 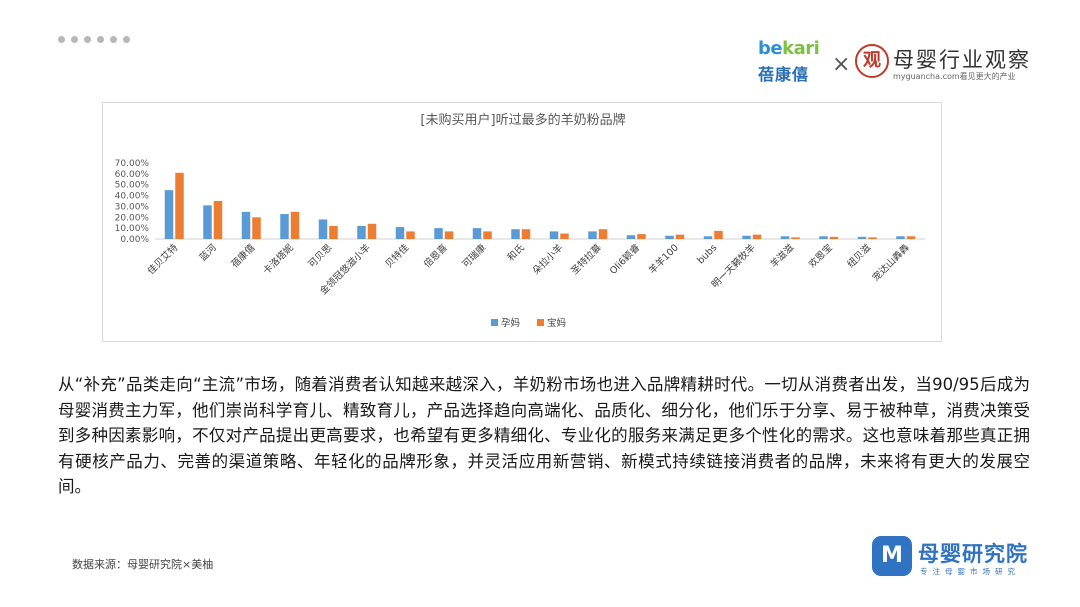 What do you see at coordinates (435, 255) in the screenshot?
I see `x-tick-label: 倍恩喜` at bounding box center [435, 255].